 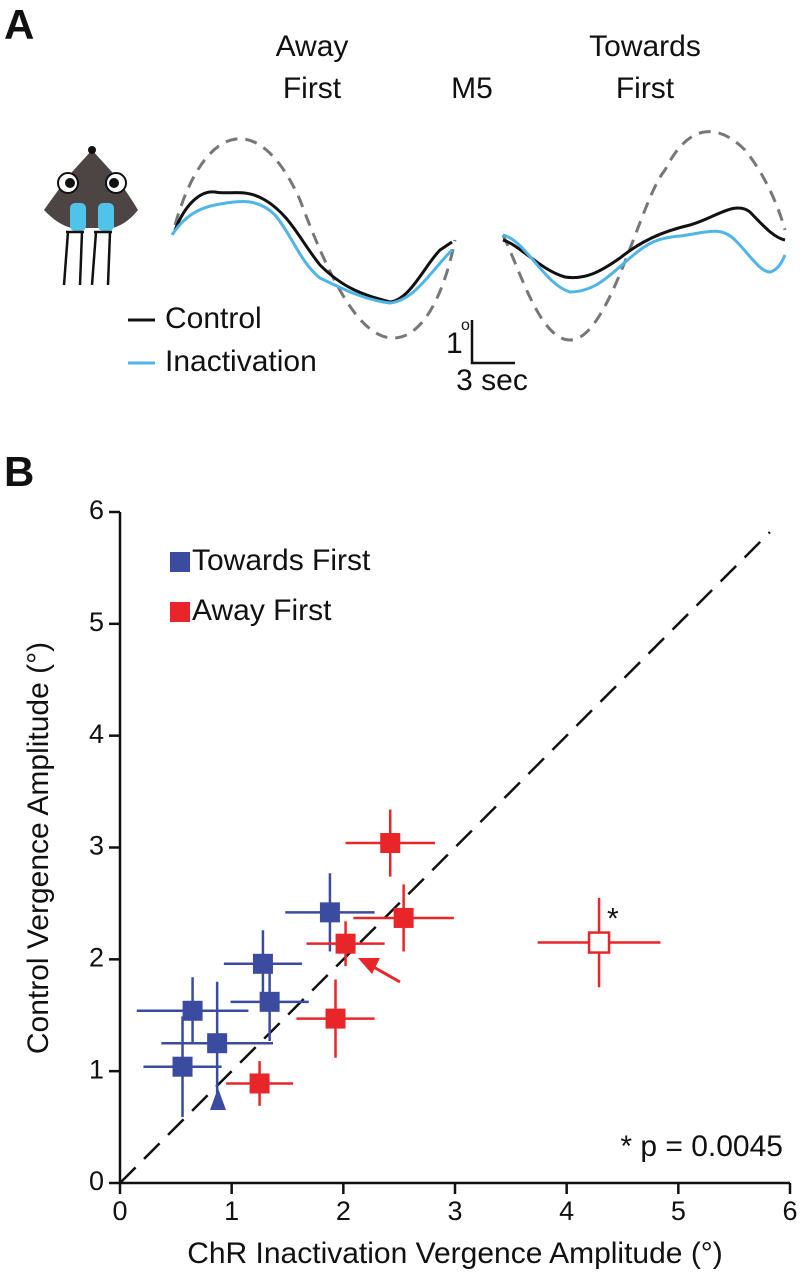 What do you see at coordinates (379, 971) in the screenshot?
I see `arrow` at bounding box center [379, 971].